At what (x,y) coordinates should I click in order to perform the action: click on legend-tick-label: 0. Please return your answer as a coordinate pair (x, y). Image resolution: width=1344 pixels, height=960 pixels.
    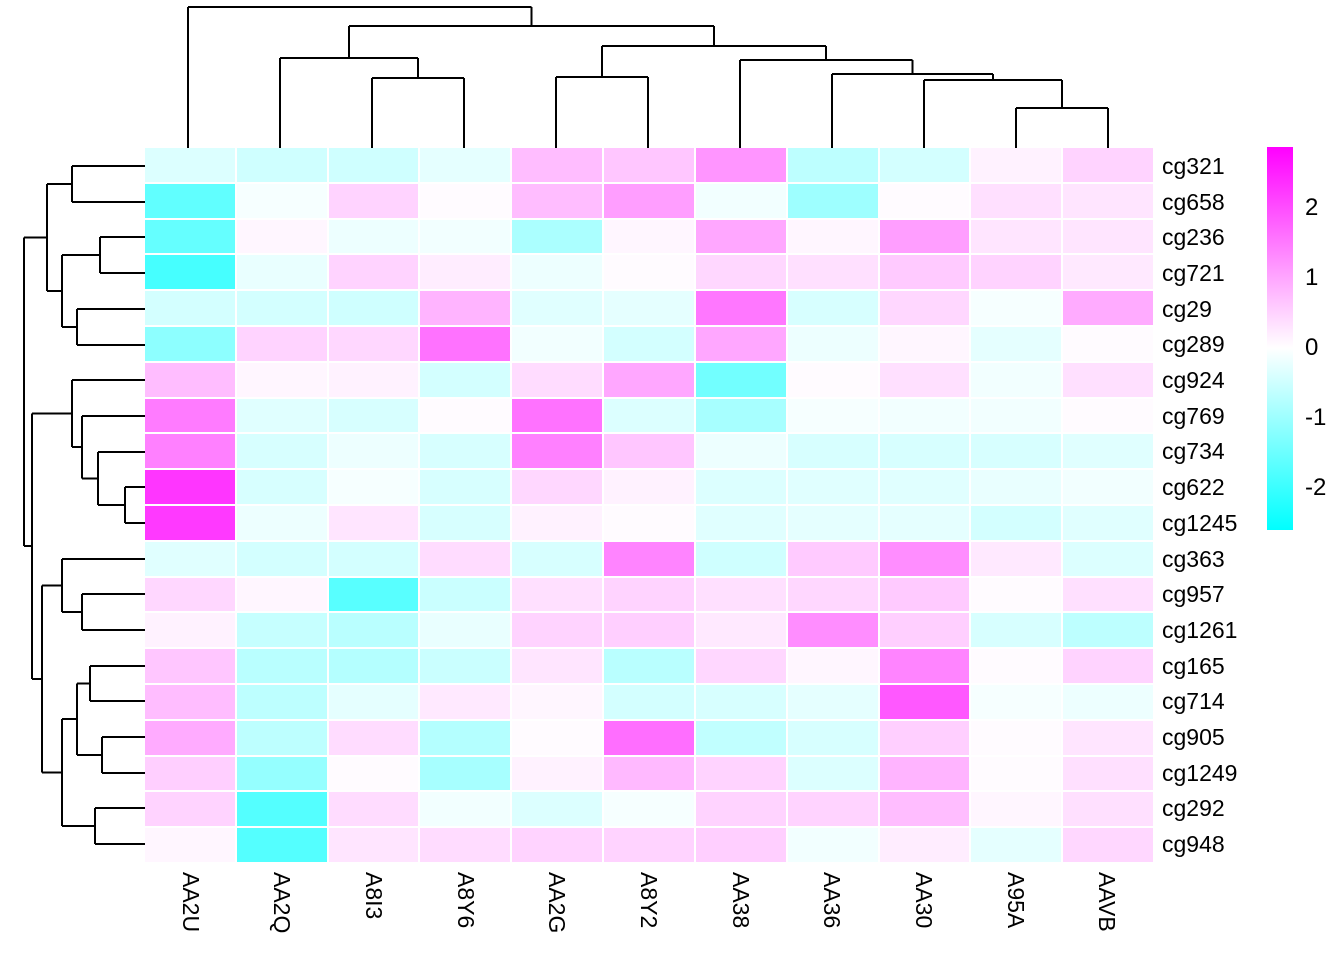
    Looking at the image, I should click on (1312, 347).